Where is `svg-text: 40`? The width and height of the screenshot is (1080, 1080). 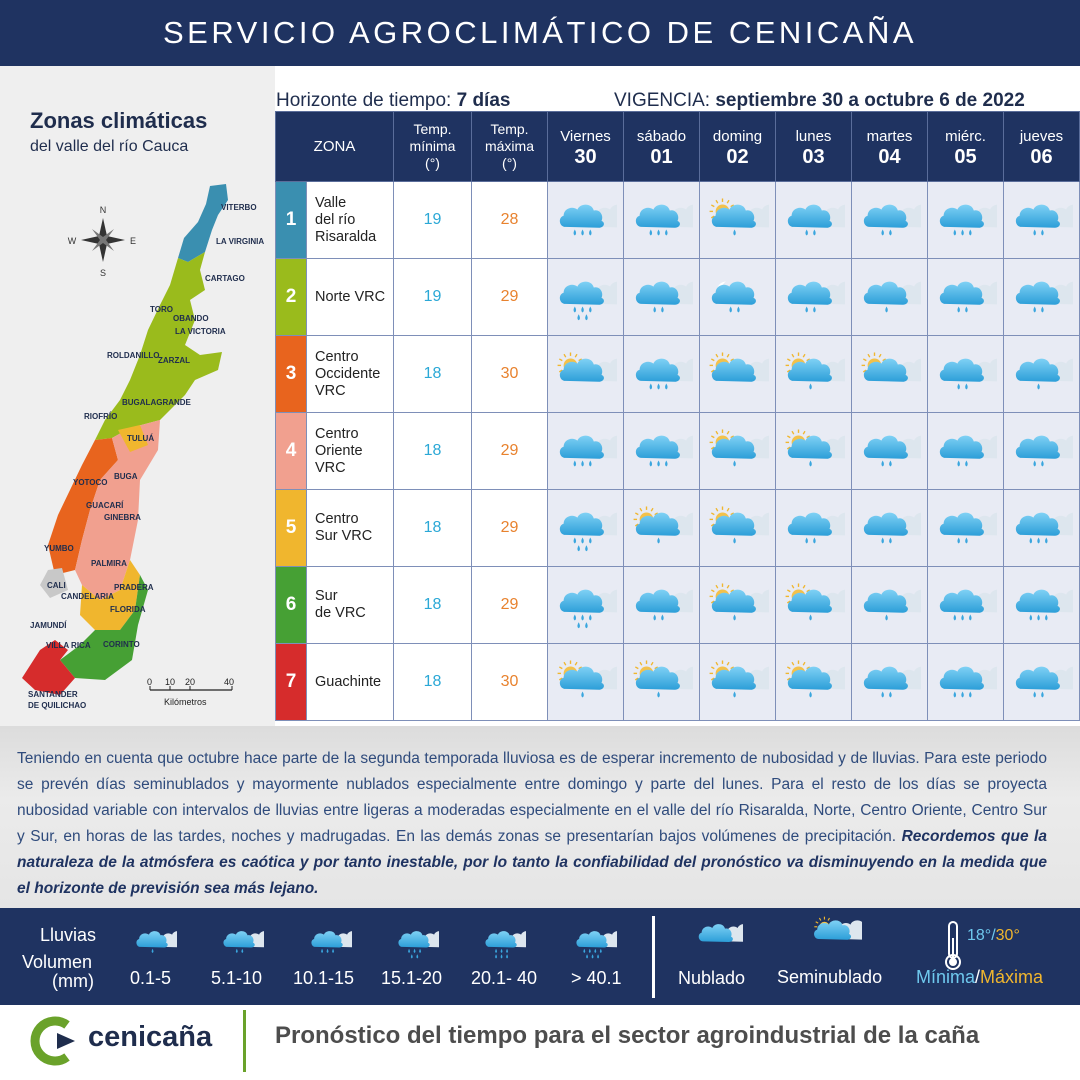 svg-text: 40 is located at coordinates (229, 682).